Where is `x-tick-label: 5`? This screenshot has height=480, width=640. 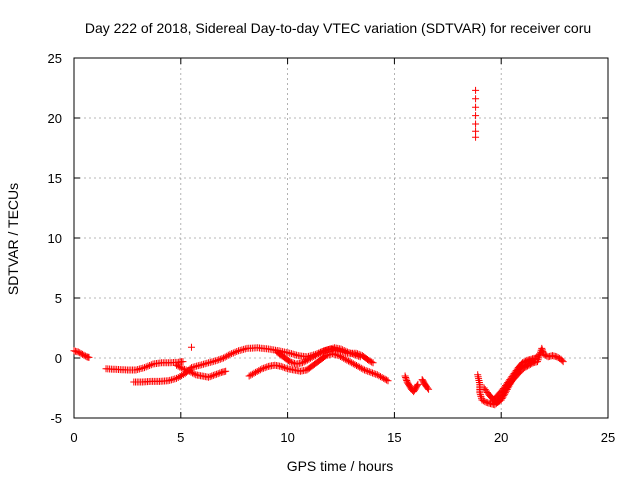
x-tick-label: 5 is located at coordinates (180, 437).